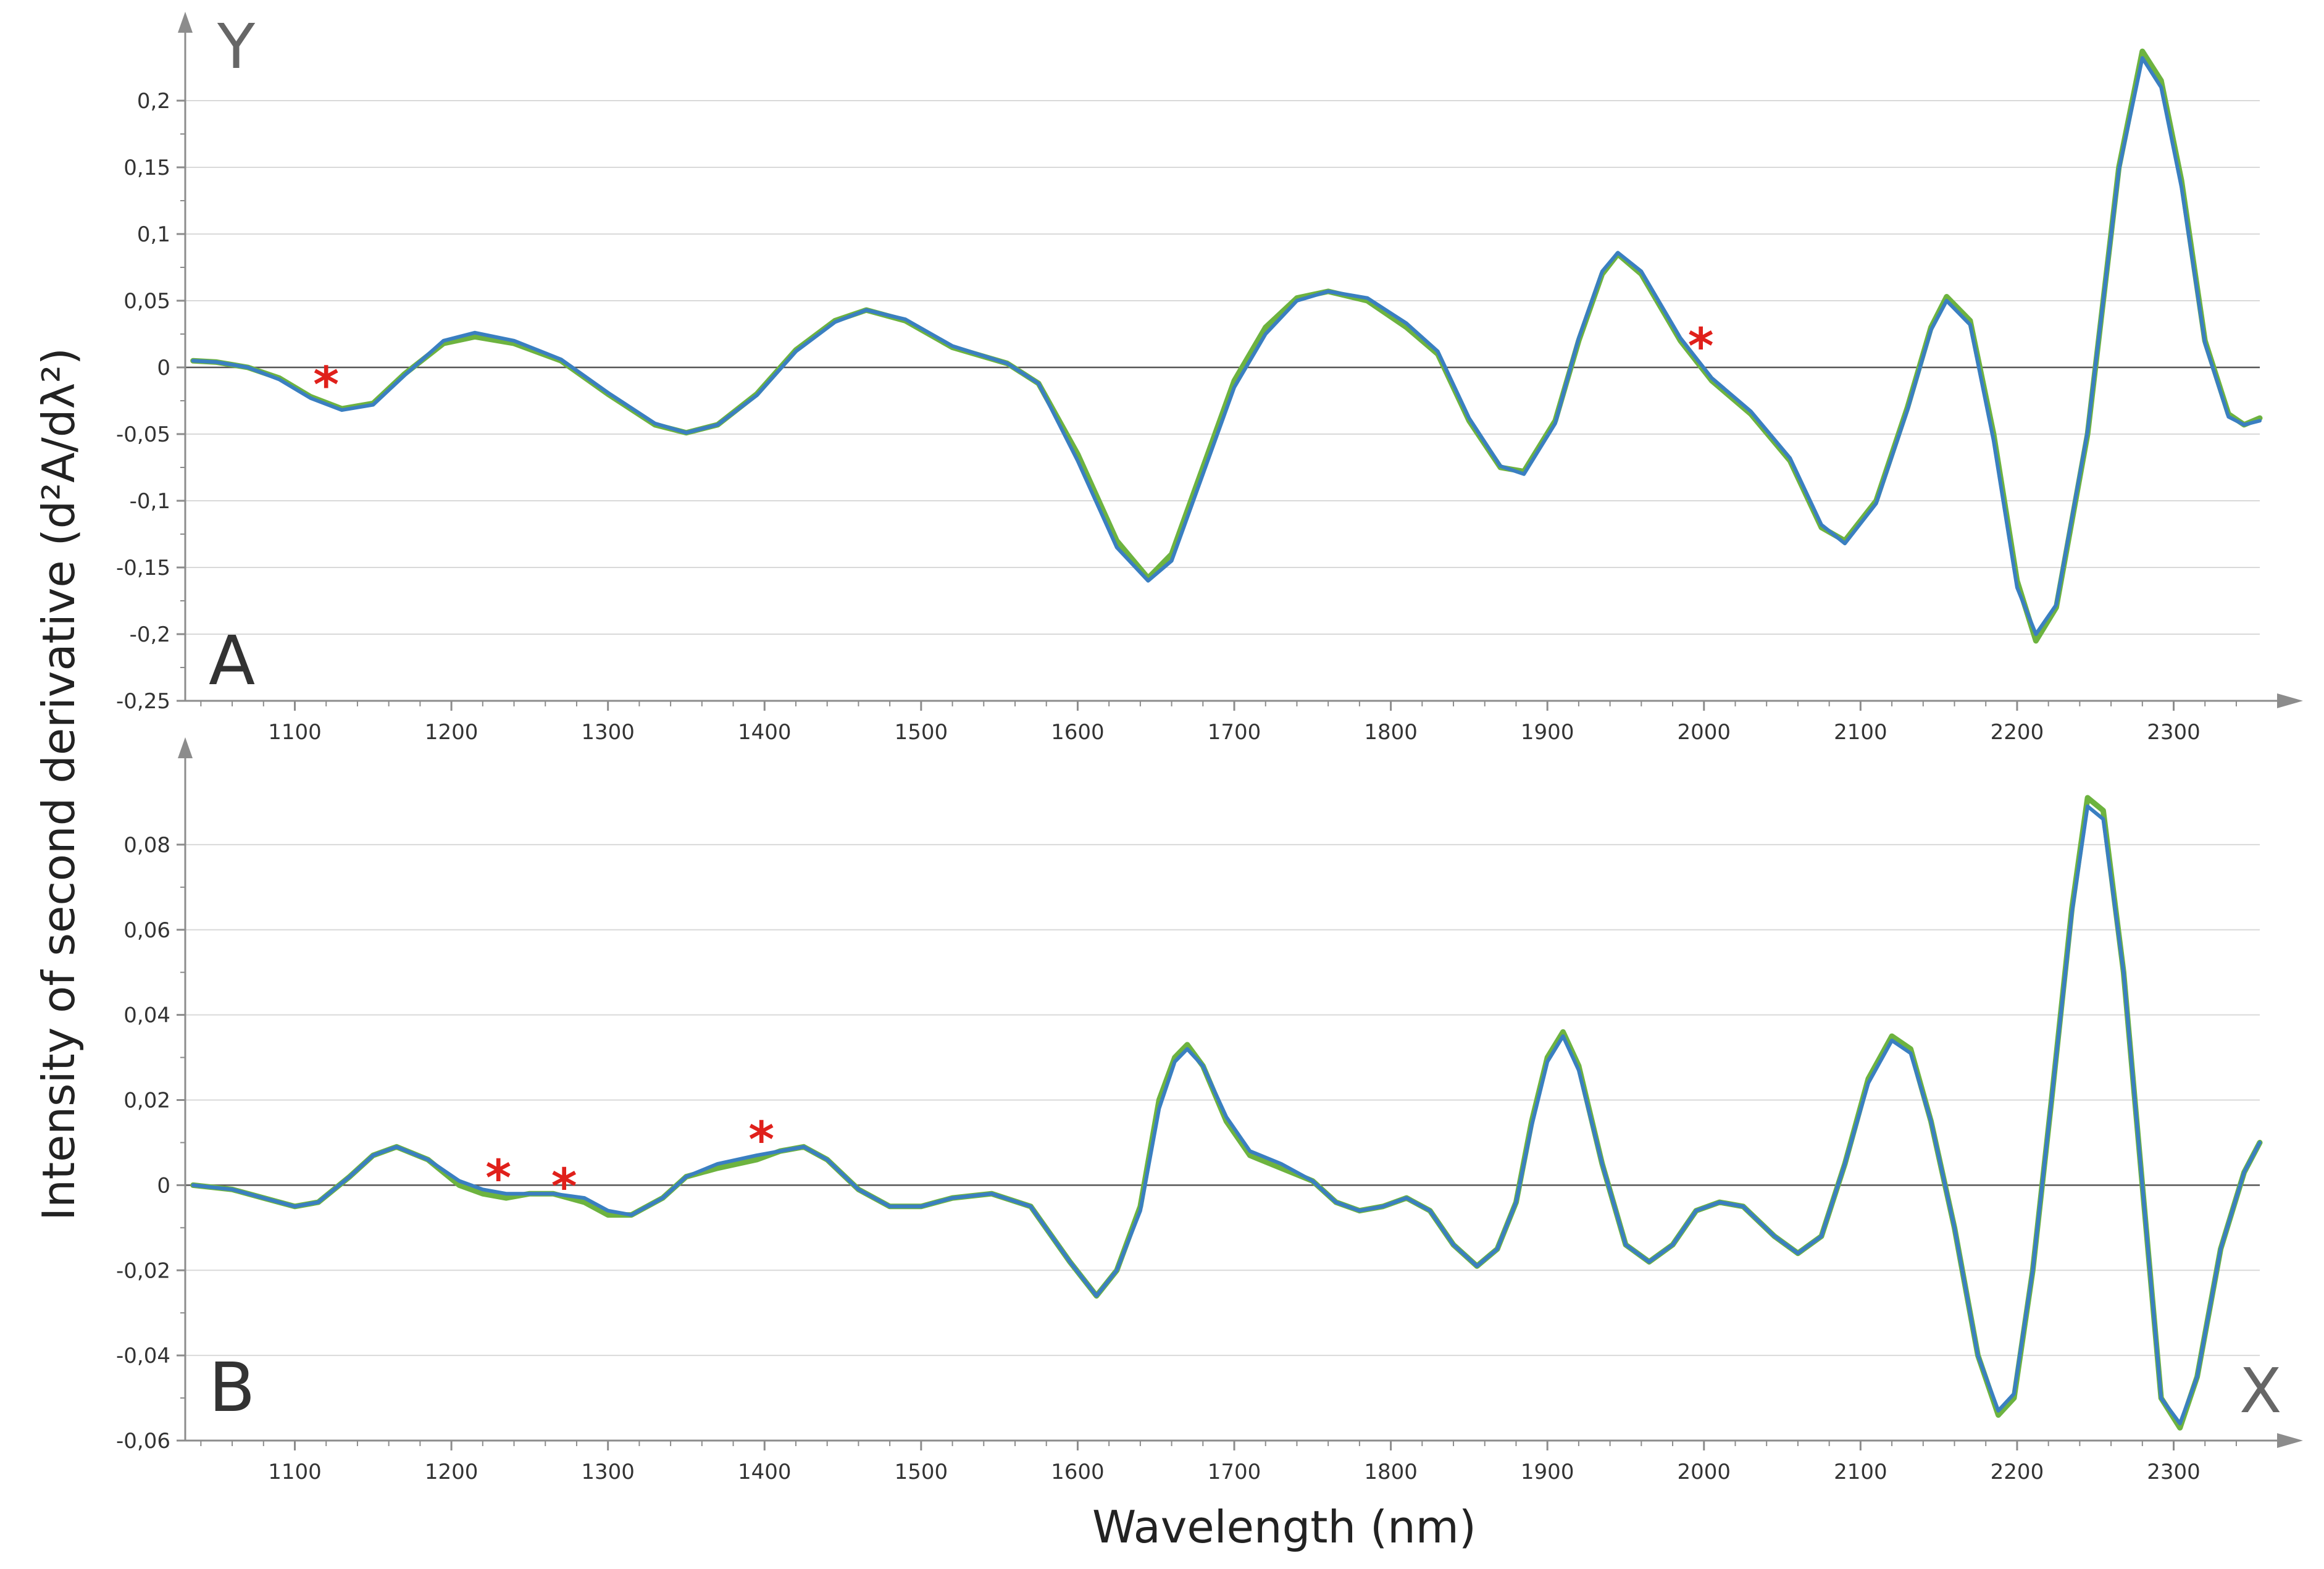  Describe the element at coordinates (146, 845) in the screenshot. I see `panel-b-y-tick-label: 0,08` at that location.